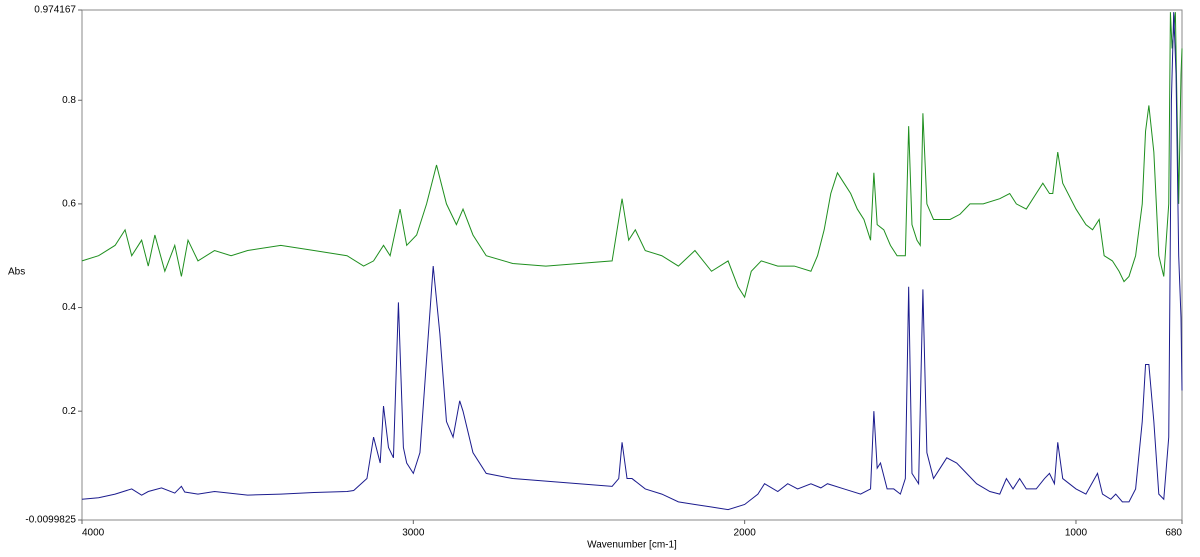 This screenshot has height=557, width=1200. What do you see at coordinates (1173, 533) in the screenshot?
I see `x-tick-label: 680` at bounding box center [1173, 533].